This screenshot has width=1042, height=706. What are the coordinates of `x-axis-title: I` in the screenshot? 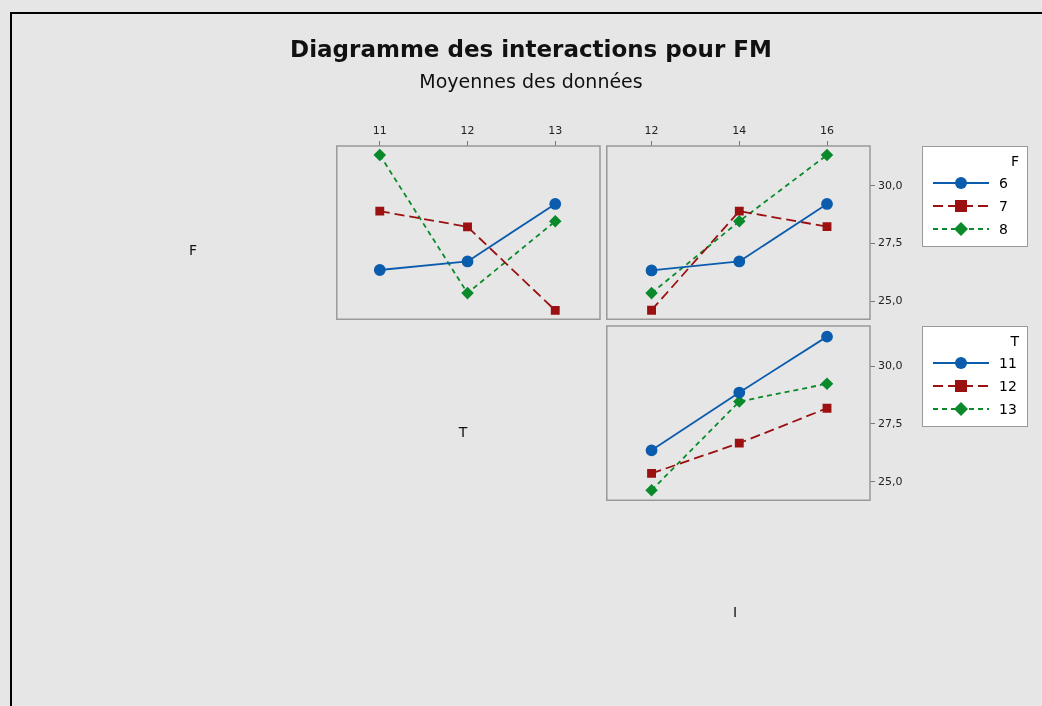 It's located at (735, 612).